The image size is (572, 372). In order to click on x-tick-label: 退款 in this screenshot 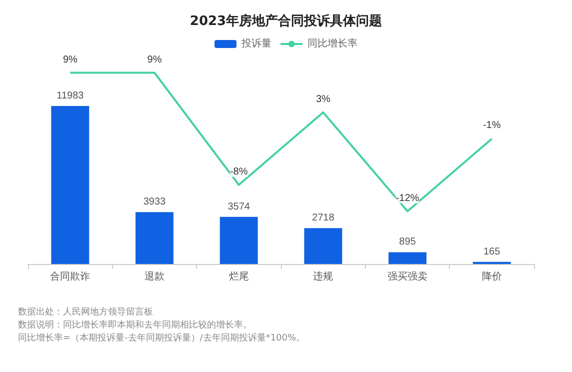, I will do `click(154, 276)`.